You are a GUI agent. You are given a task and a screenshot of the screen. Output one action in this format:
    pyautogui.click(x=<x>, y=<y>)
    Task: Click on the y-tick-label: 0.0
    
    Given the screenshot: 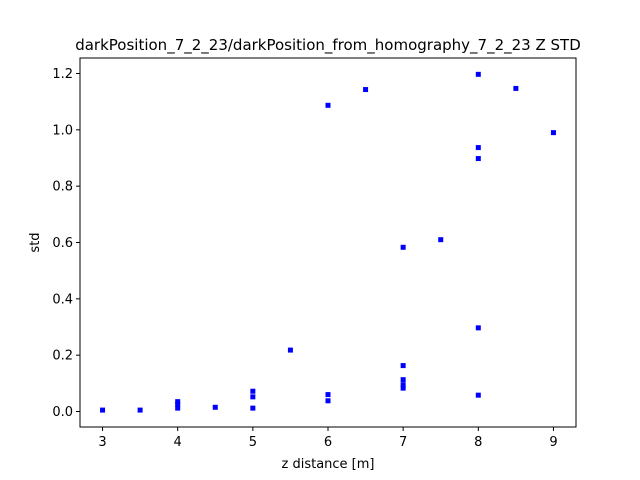 What is the action you would take?
    pyautogui.click(x=62, y=412)
    